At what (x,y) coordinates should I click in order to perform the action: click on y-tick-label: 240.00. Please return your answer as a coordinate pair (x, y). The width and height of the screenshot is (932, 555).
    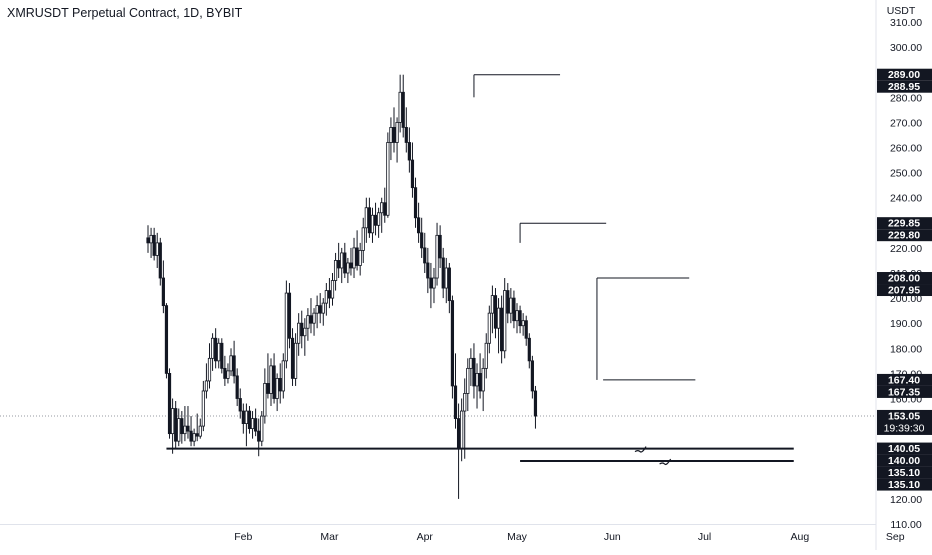
    Looking at the image, I should click on (906, 199).